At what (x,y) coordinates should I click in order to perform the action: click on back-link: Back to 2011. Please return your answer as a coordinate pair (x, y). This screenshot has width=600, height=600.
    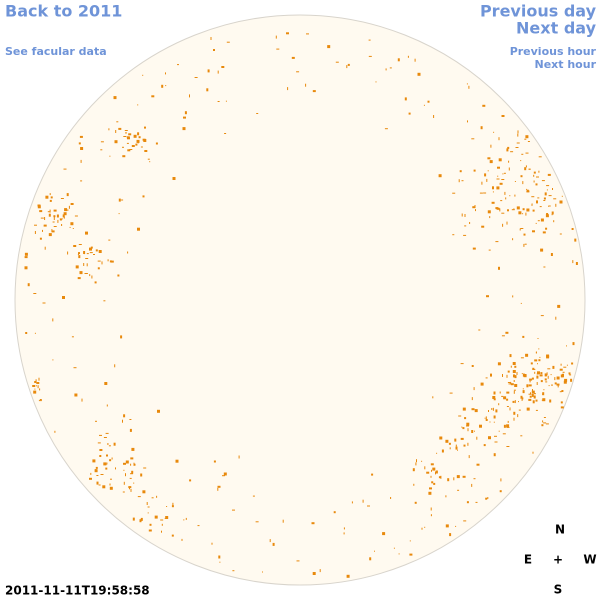
    Looking at the image, I should click on (63, 11).